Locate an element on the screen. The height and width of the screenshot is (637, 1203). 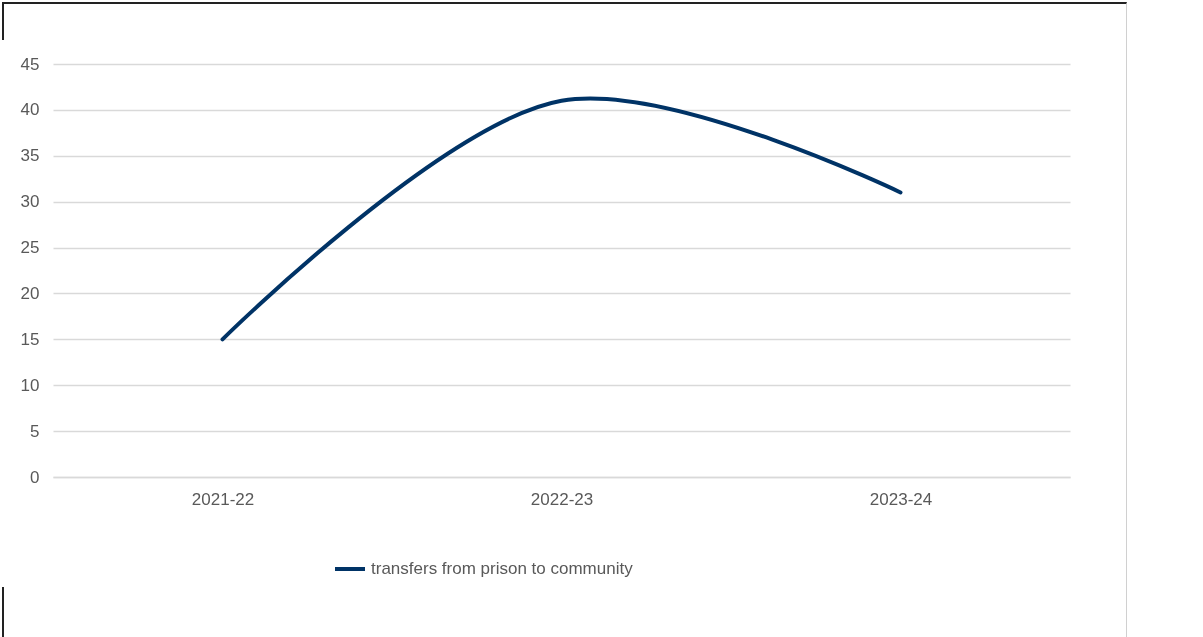
y-tick-label: 30 is located at coordinates (30, 202).